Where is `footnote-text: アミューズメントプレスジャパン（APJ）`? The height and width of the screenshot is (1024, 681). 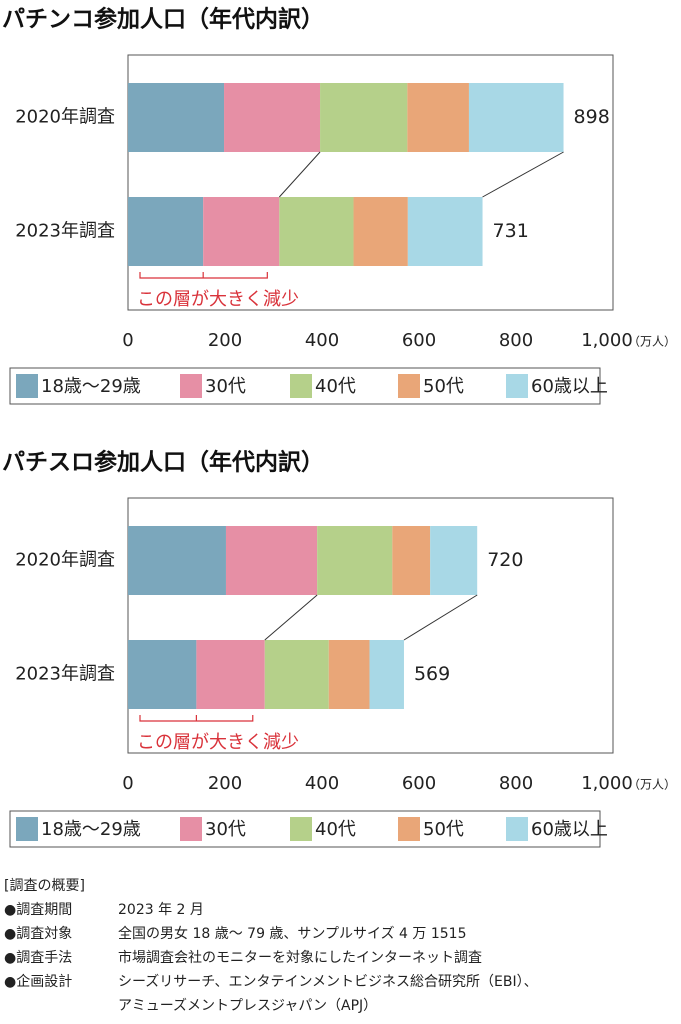 footnote-text: アミューズメントプレスジャパン（APJ） is located at coordinates (247, 1006).